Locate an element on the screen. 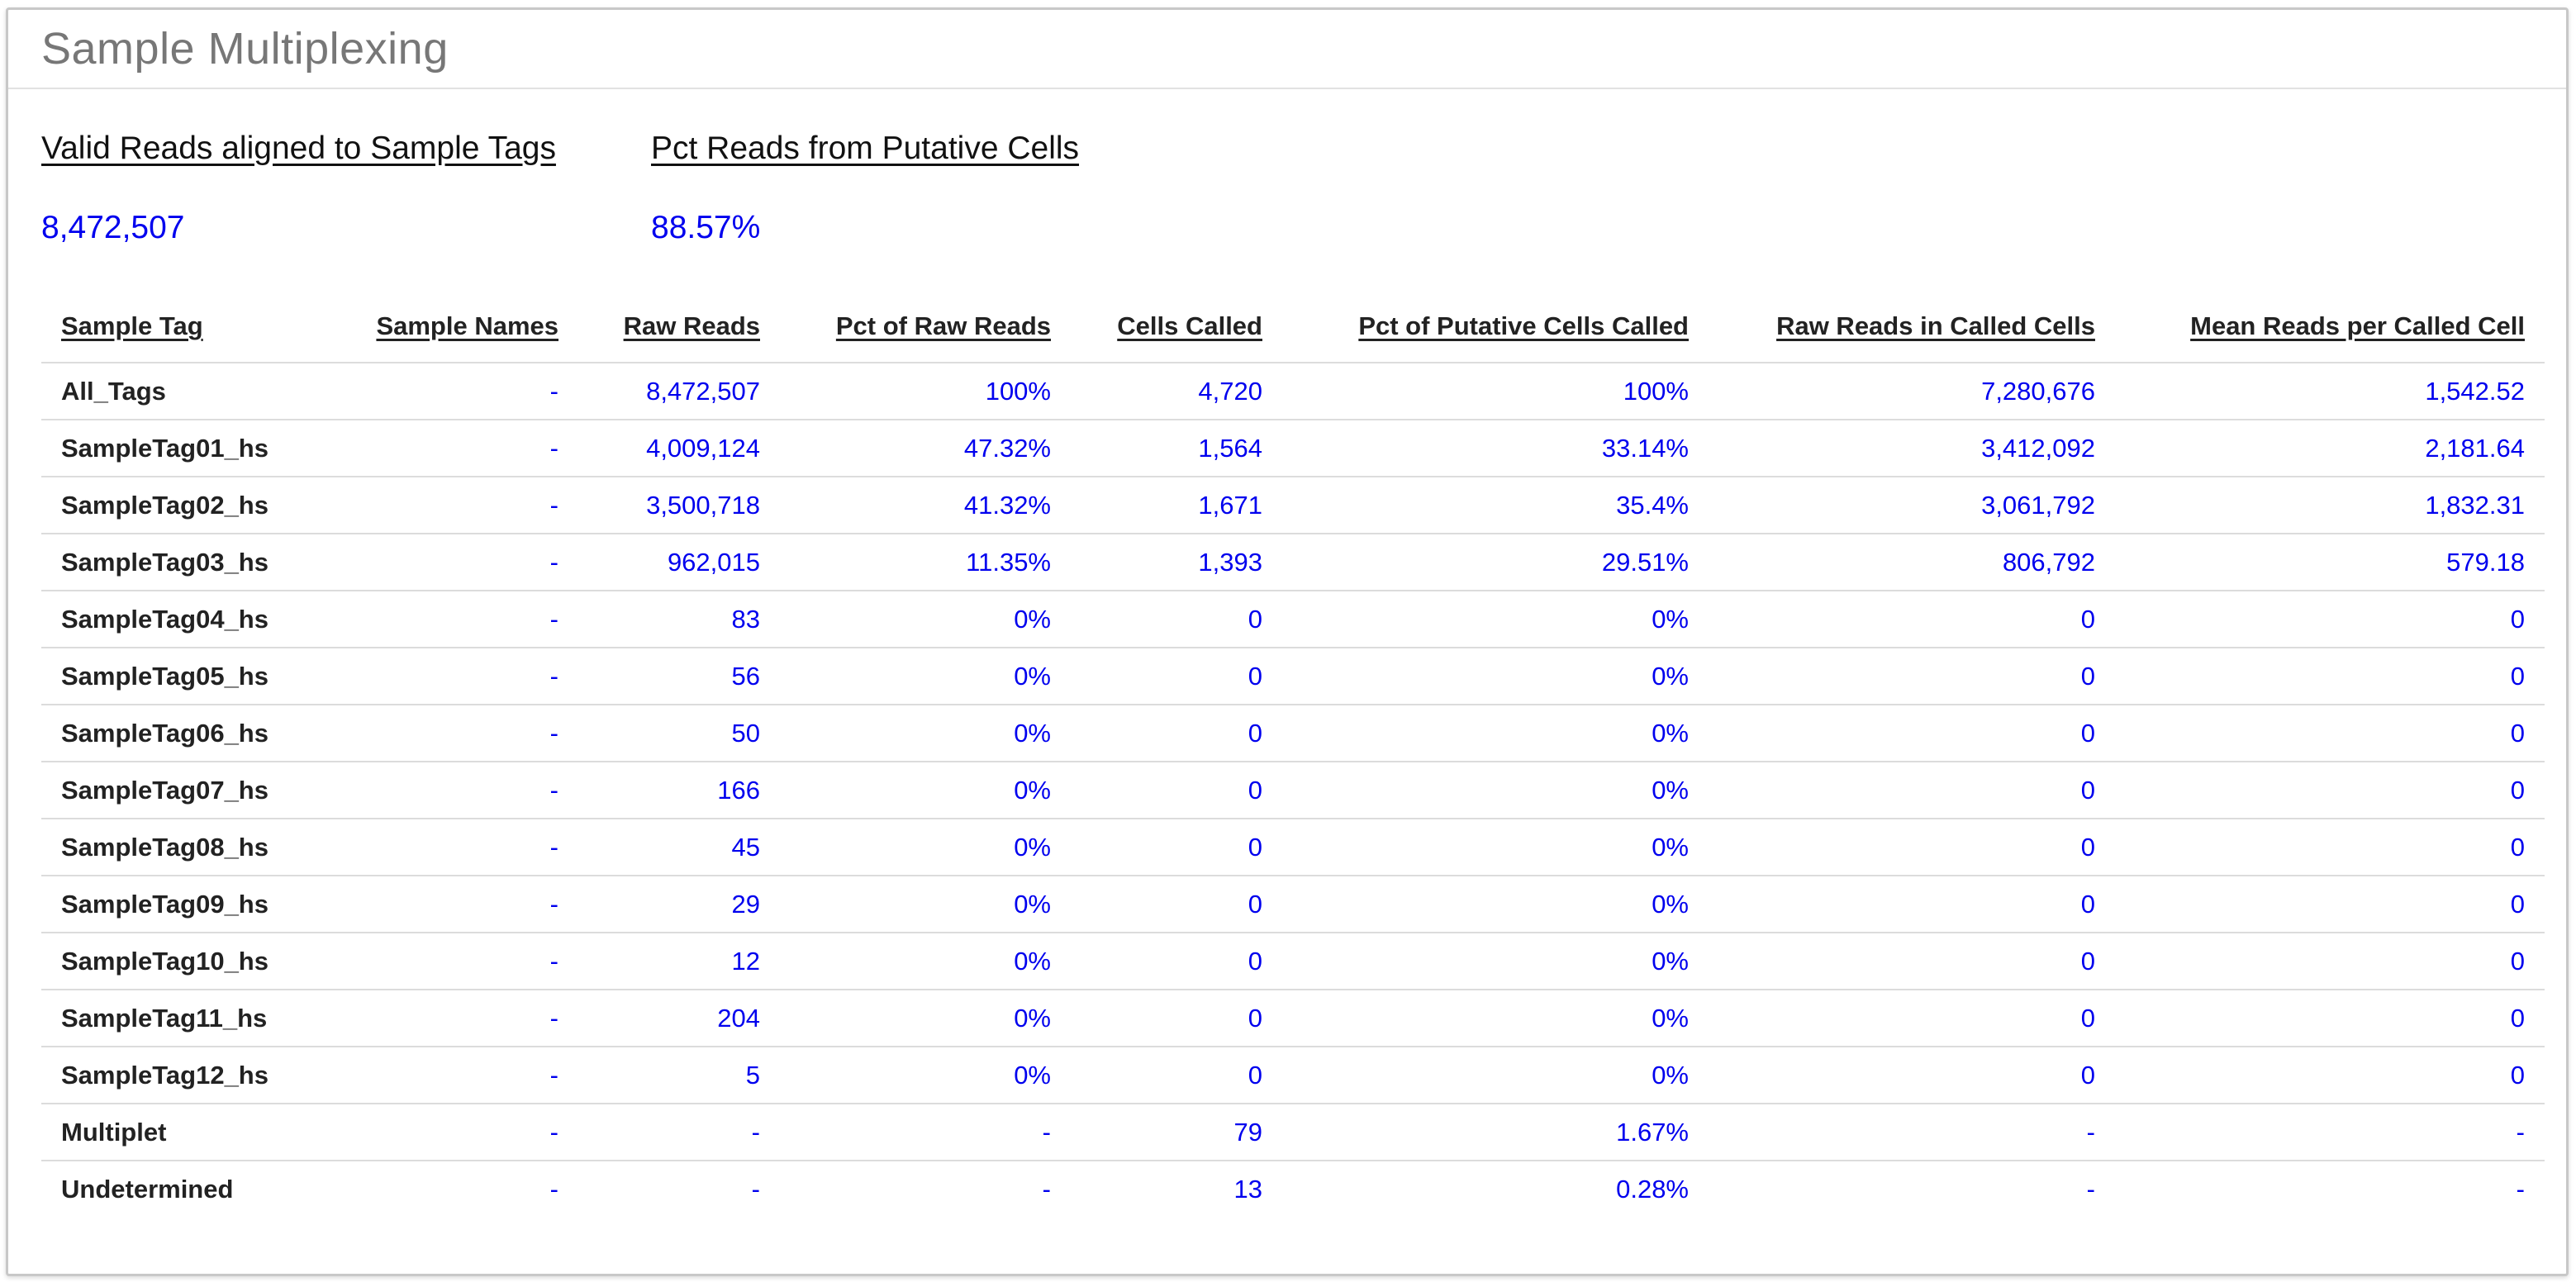 The image size is (2576, 1282). pct-putative-cells-header: Pct of Putative Cells Called is located at coordinates (1495, 327).